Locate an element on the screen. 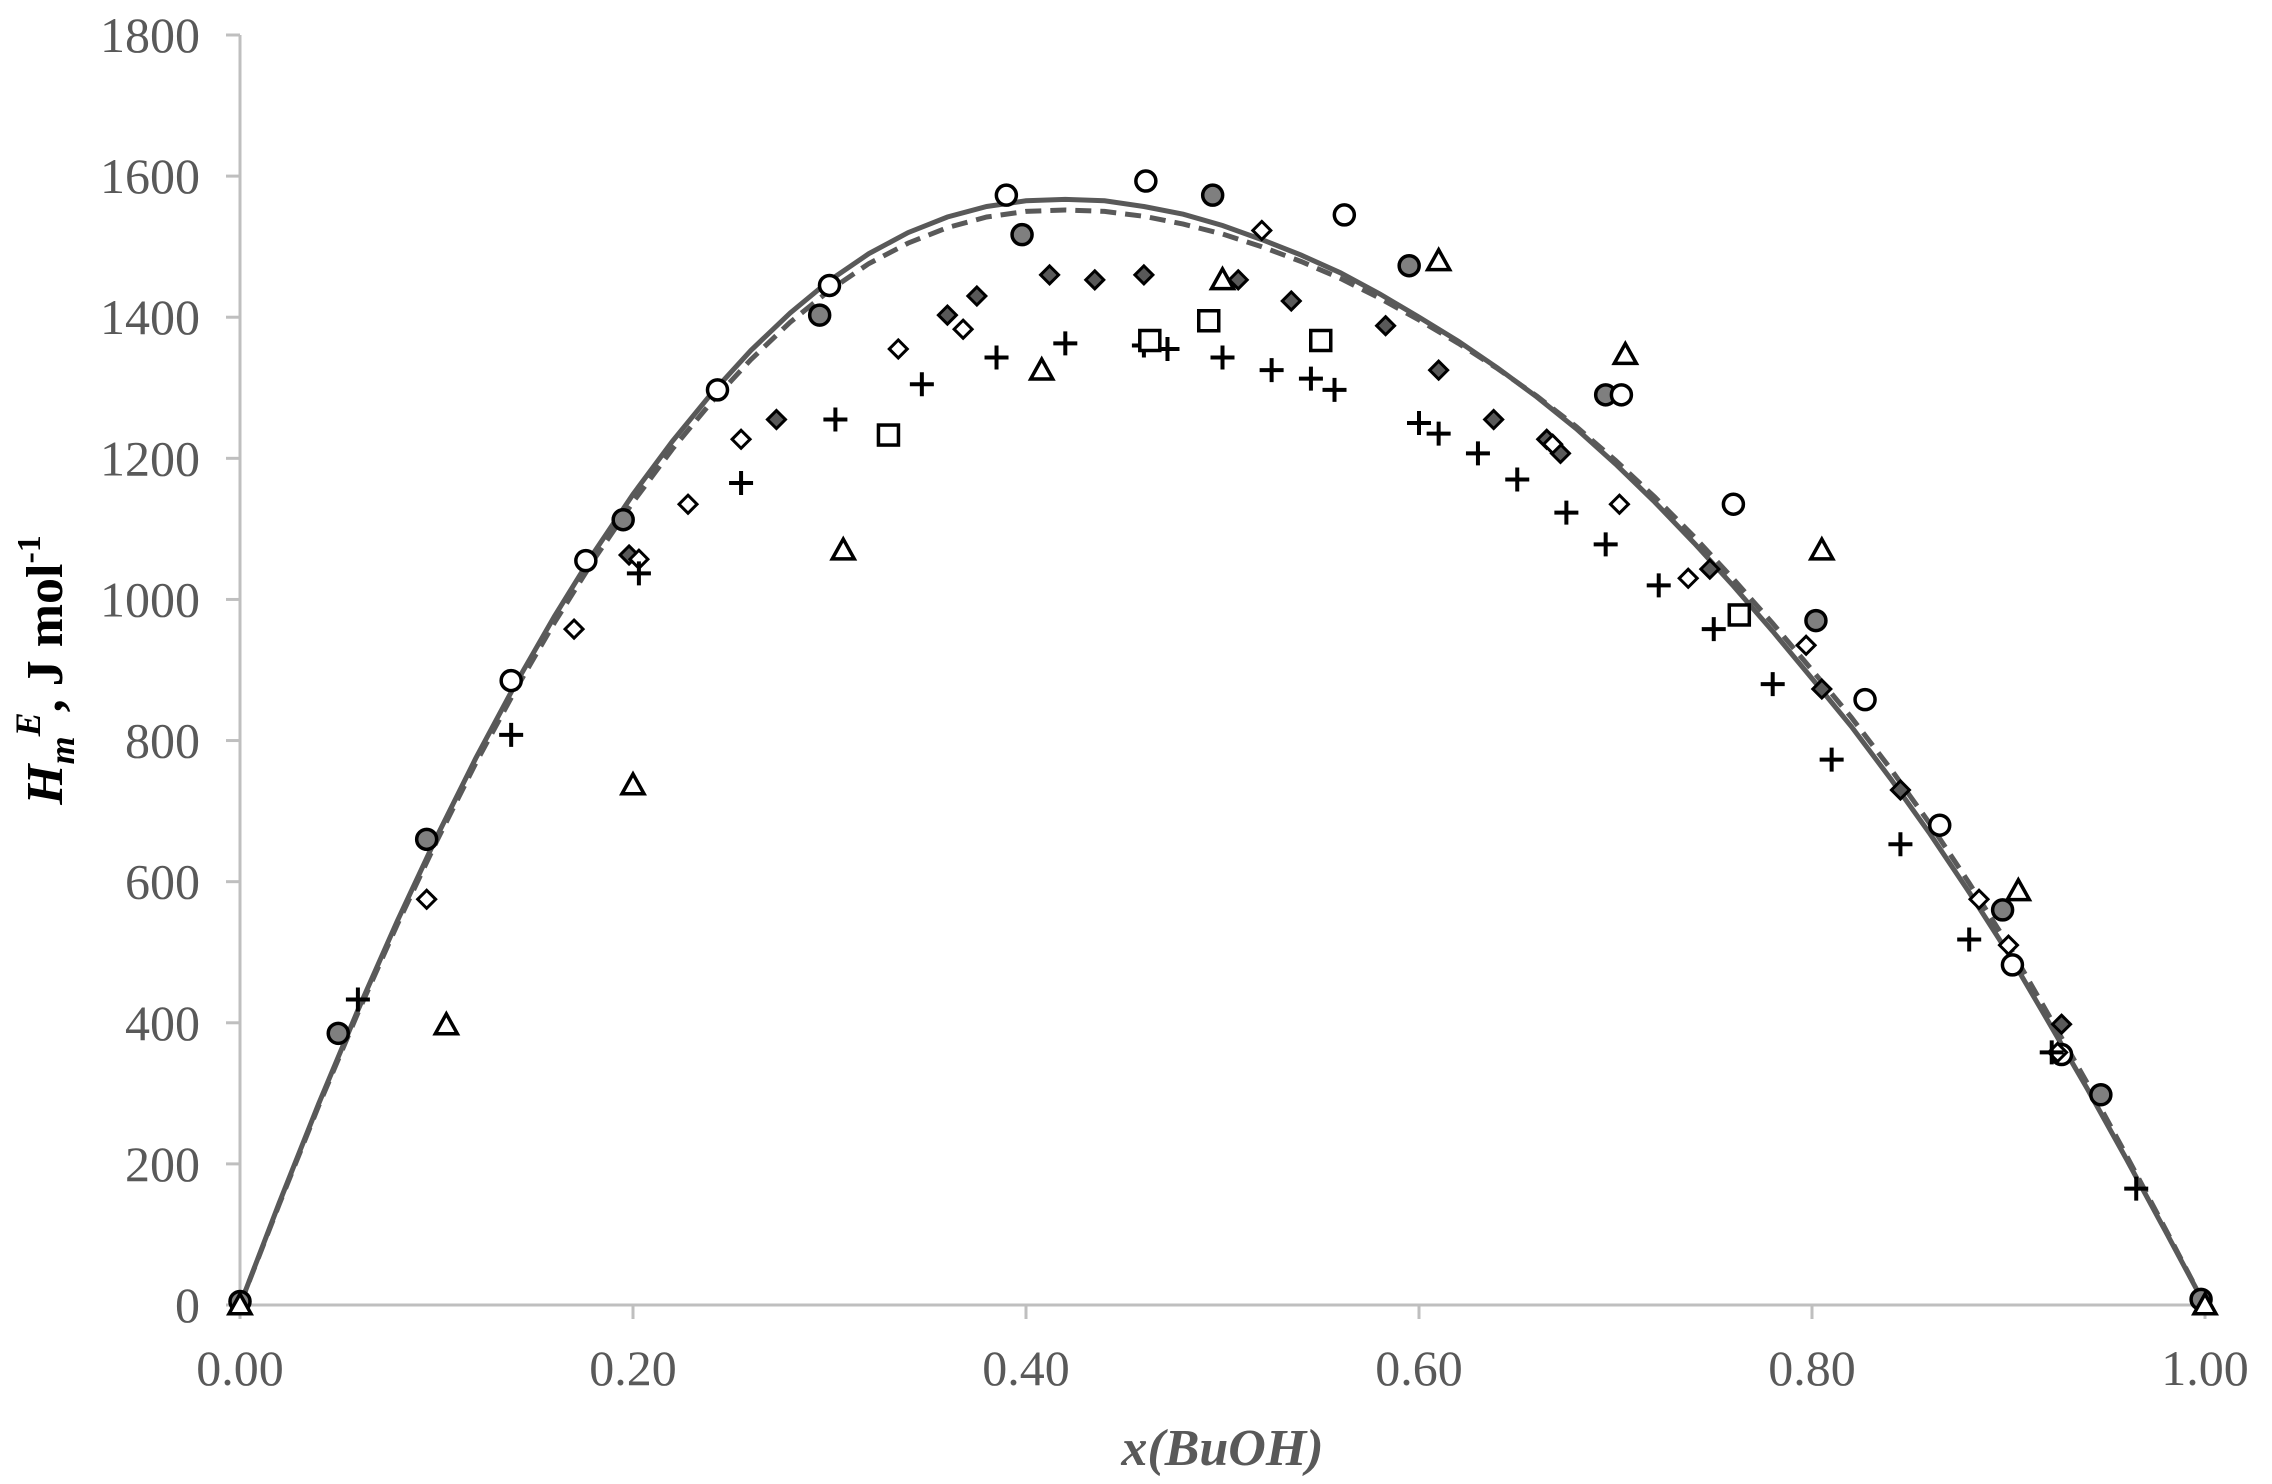  y-tick-label: 1800 is located at coordinates (150, 35).